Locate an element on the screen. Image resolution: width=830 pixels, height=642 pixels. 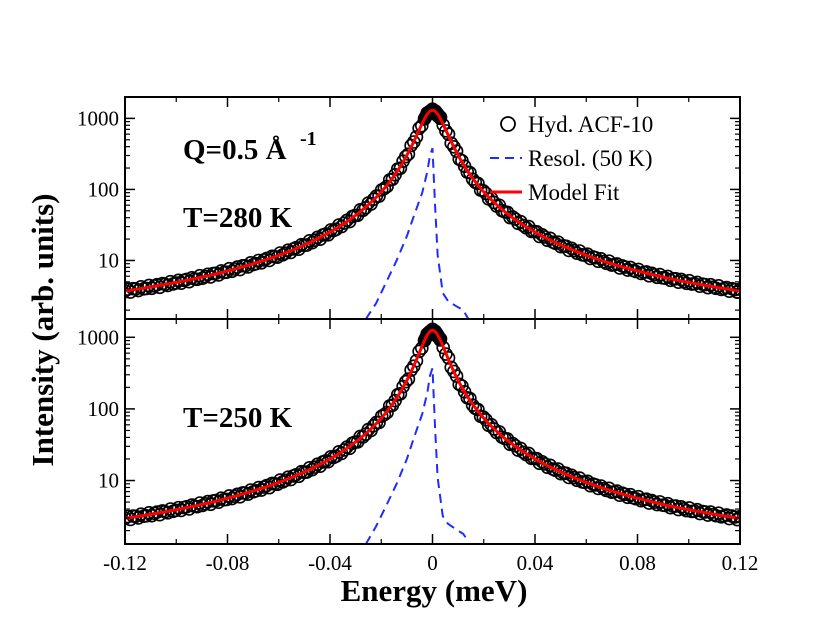
legend-label: Resol. (50 K) is located at coordinates (590, 158).